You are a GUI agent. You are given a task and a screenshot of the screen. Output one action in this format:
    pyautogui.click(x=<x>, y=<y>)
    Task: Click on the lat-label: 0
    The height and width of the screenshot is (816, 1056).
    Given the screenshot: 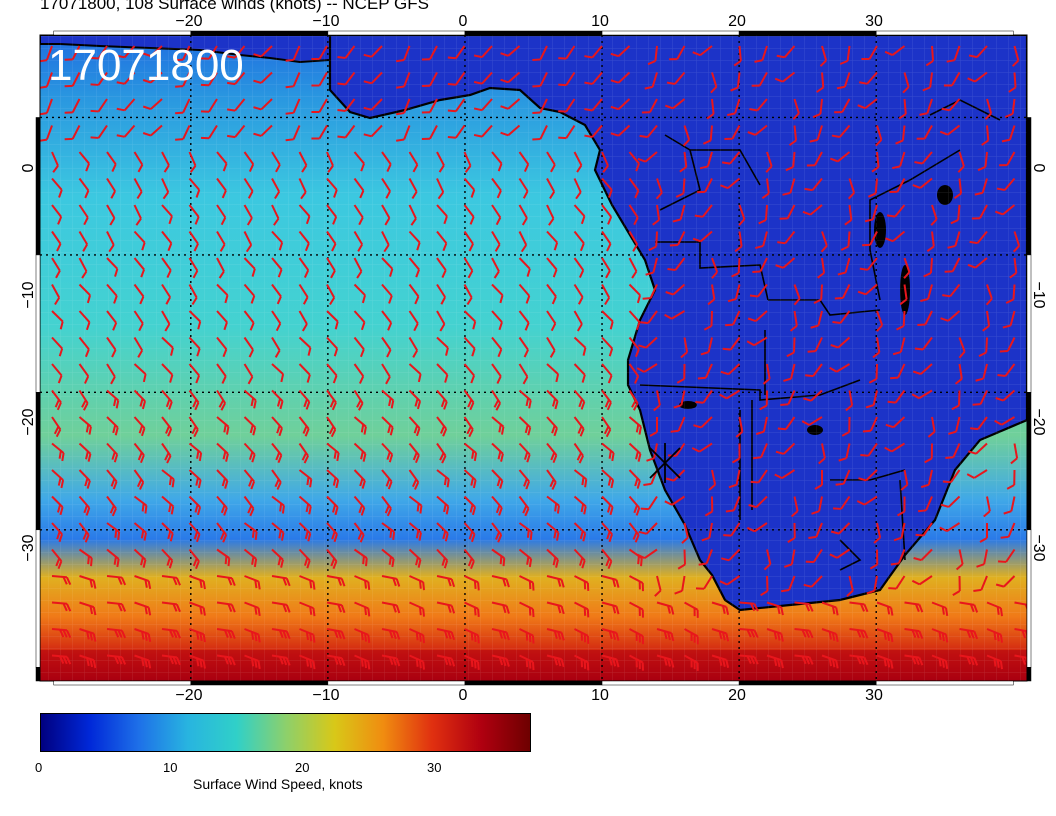 What is the action you would take?
    pyautogui.click(x=28, y=167)
    